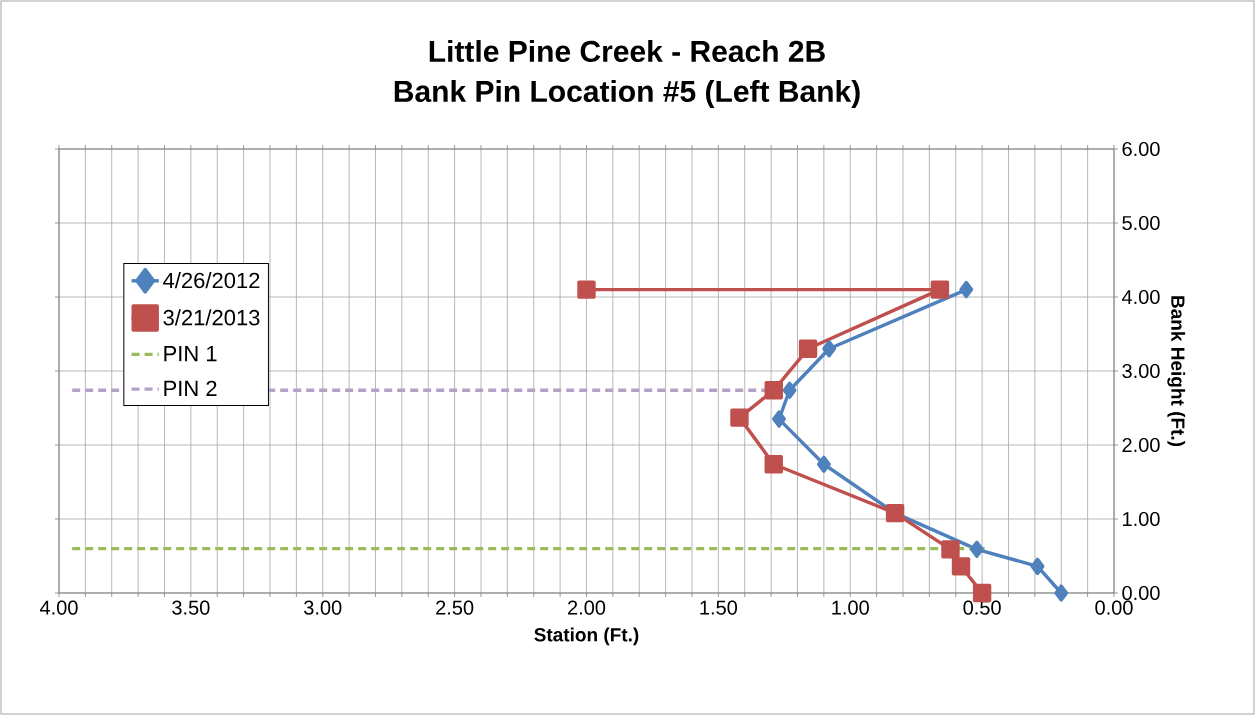 The image size is (1255, 715). Describe the element at coordinates (58, 607) in the screenshot. I see `x-tick-label: 4.00` at that location.